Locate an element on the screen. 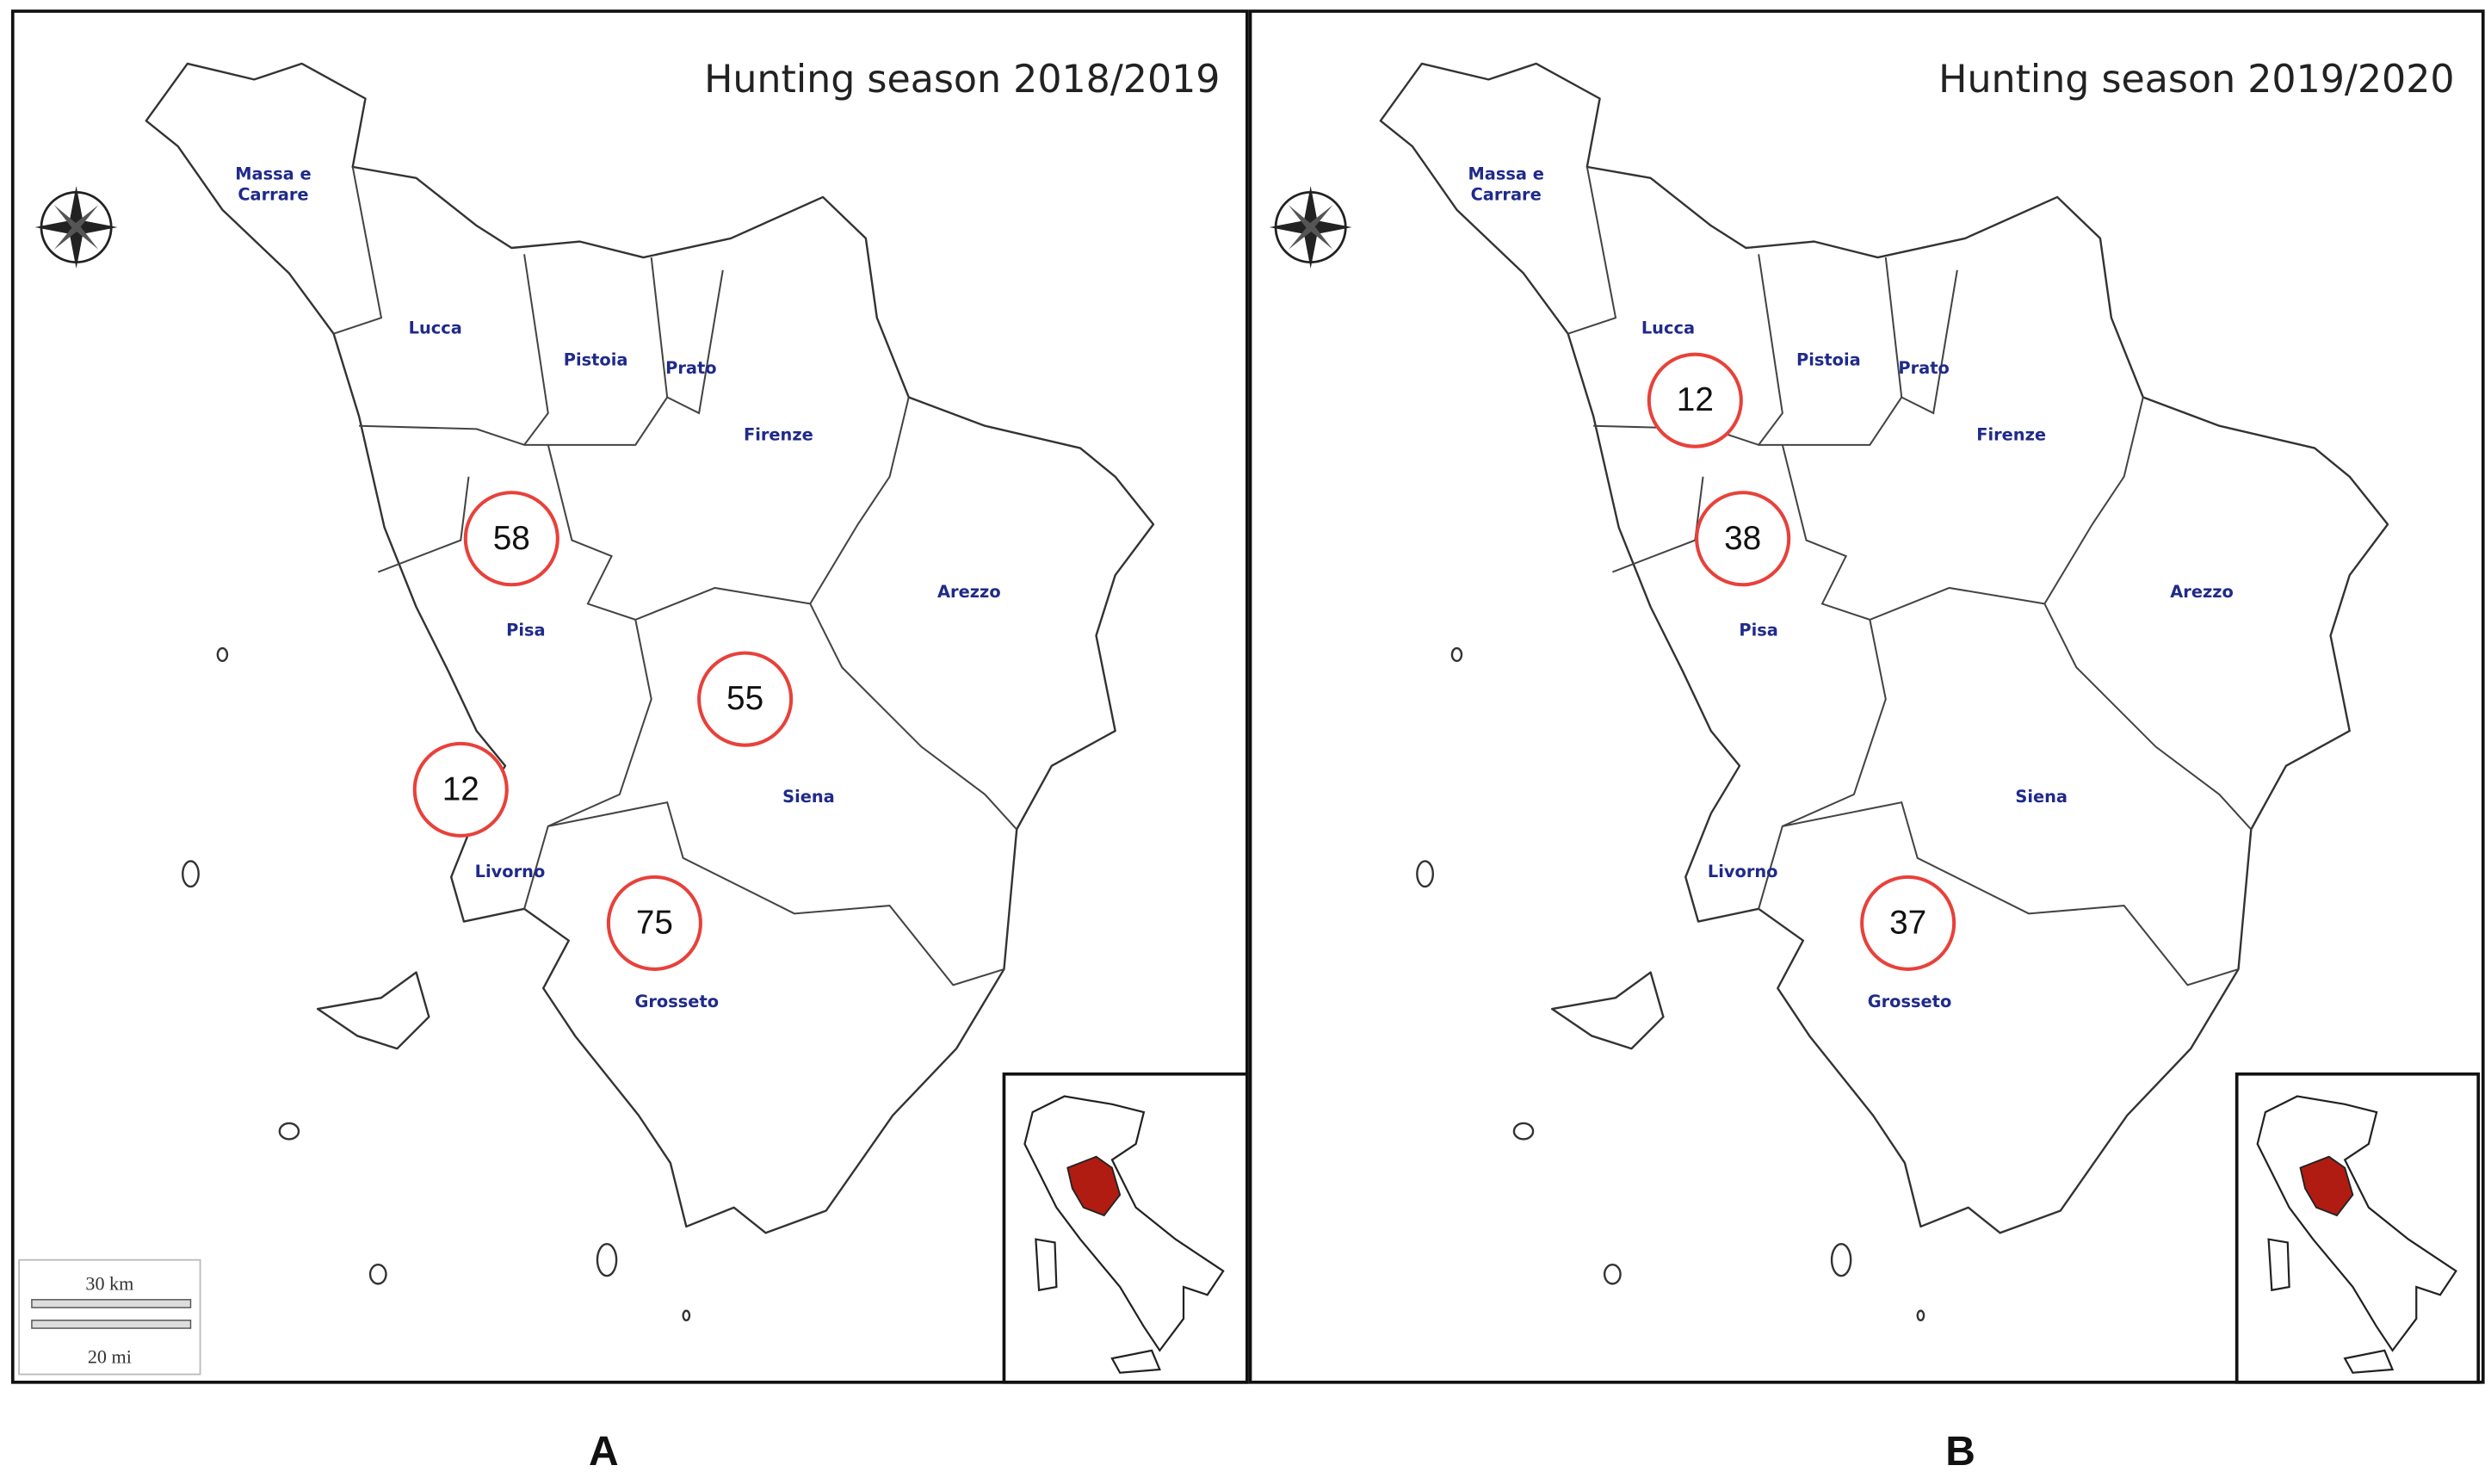 The height and width of the screenshot is (1484, 2491). scale-box is located at coordinates (109, 1317).